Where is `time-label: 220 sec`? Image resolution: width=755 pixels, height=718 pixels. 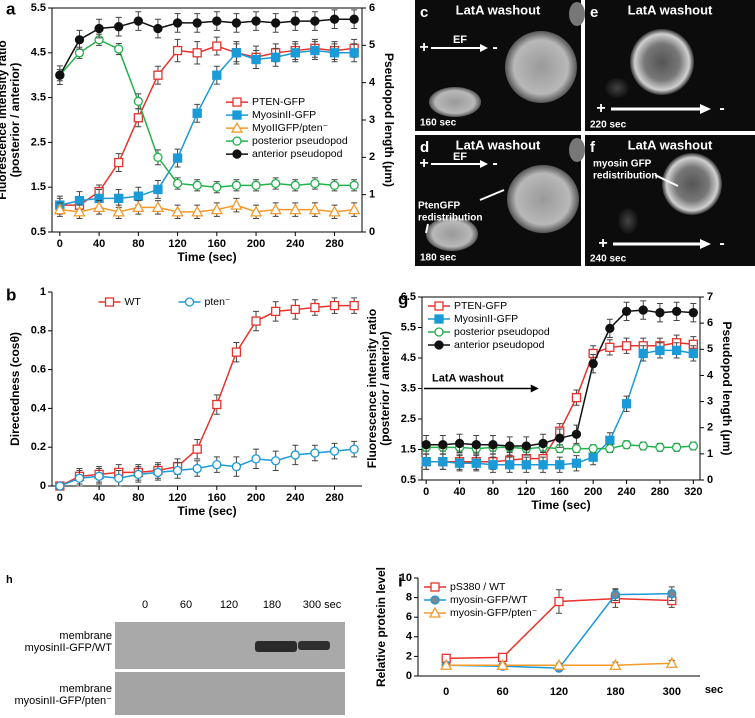 time-label: 220 sec is located at coordinates (608, 125).